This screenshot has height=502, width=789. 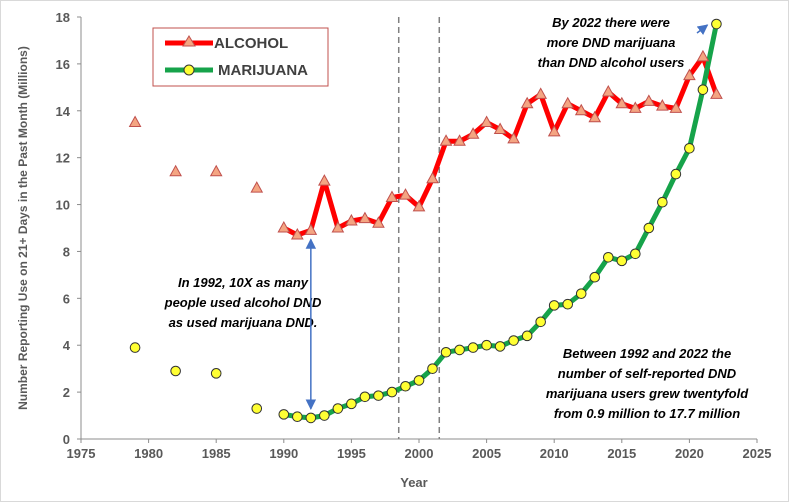 I want to click on x-axis-title: Year, so click(x=413, y=482).